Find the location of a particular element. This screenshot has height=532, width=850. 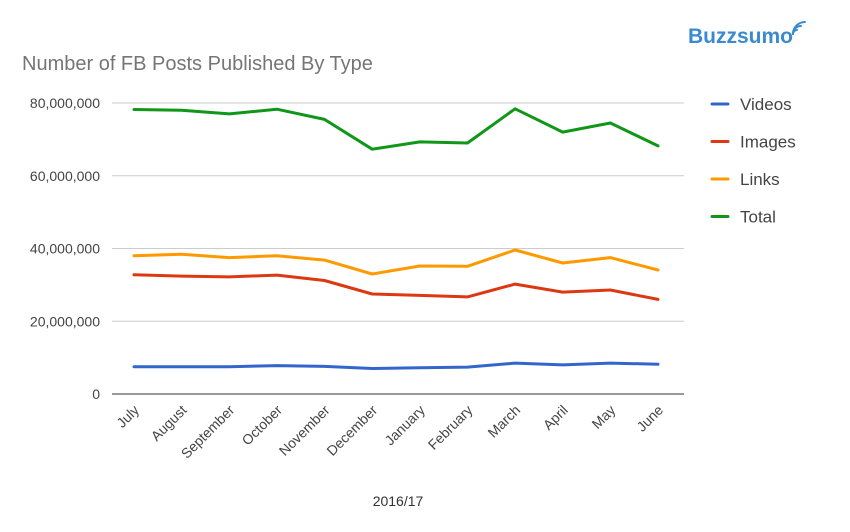

series-line-links is located at coordinates (396, 262).